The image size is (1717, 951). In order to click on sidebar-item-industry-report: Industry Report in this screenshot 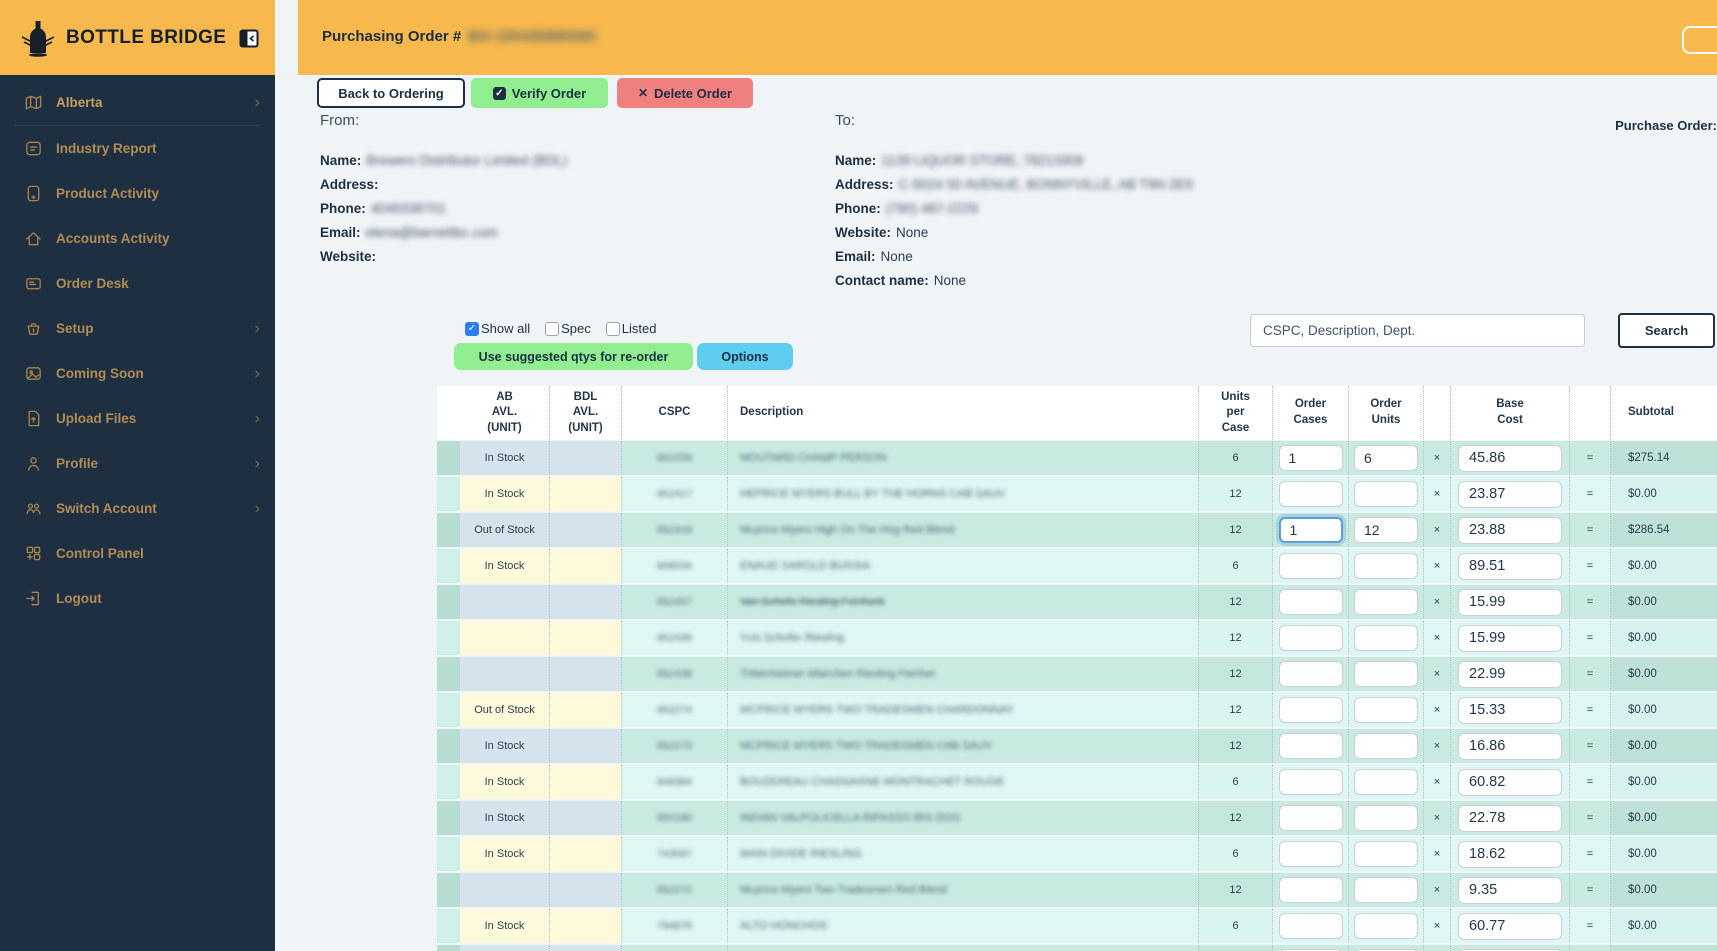, I will do `click(137, 148)`.